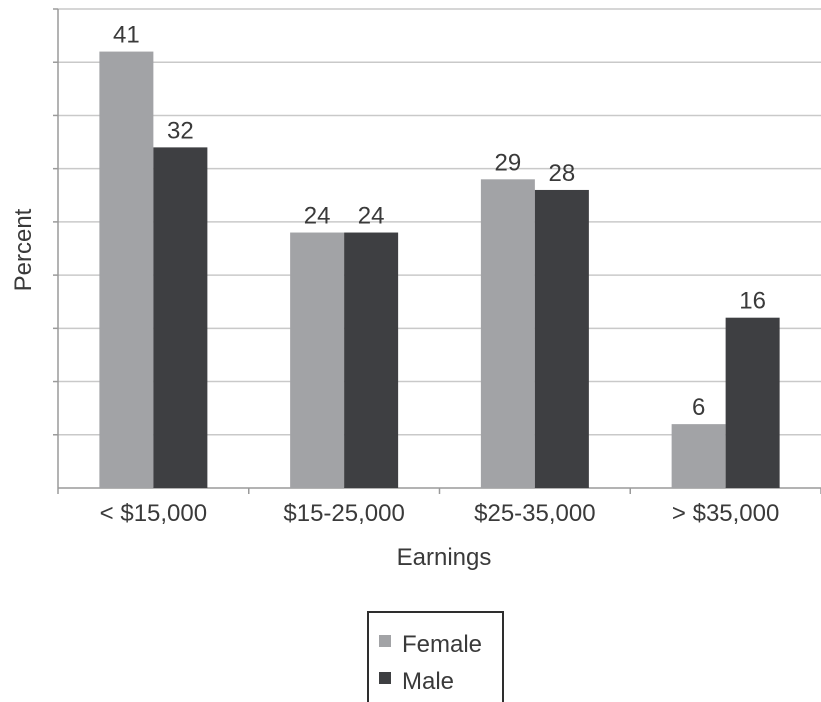 Image resolution: width=821 pixels, height=702 pixels. What do you see at coordinates (444, 557) in the screenshot?
I see `x-axis-title: Earnings` at bounding box center [444, 557].